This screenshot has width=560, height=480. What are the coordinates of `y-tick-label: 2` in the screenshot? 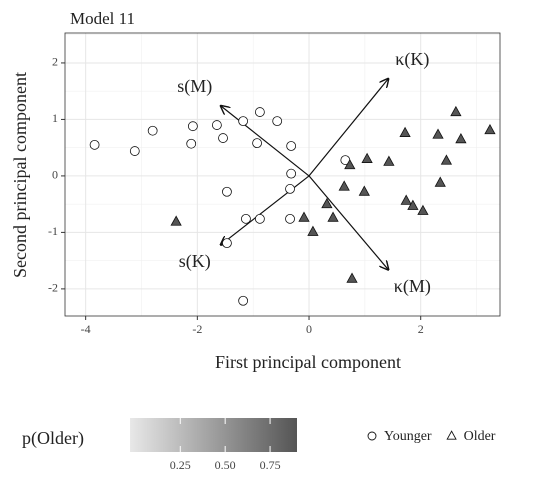 It's located at (55, 62).